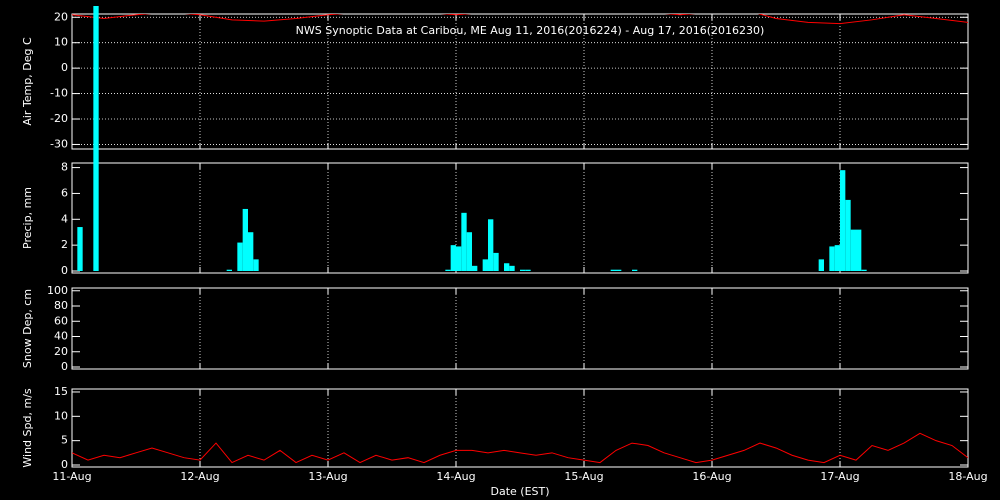  What do you see at coordinates (64, 218) in the screenshot?
I see `y-tick-label: 4` at bounding box center [64, 218].